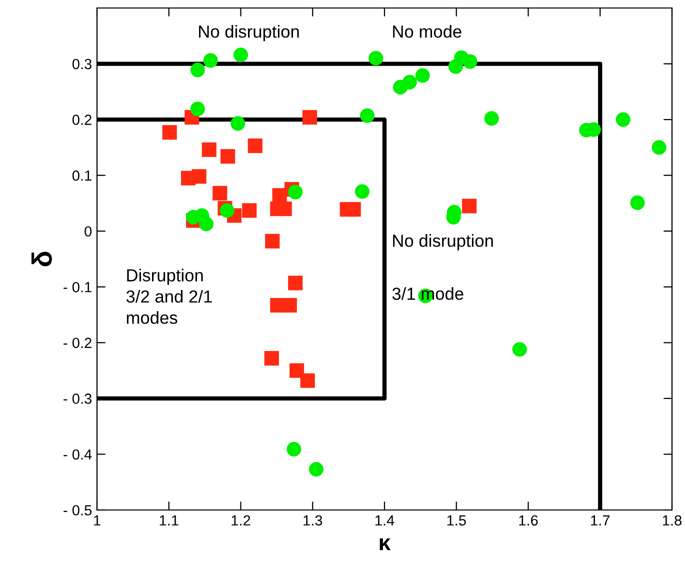  What do you see at coordinates (169, 296) in the screenshot?
I see `annotation: Disruption 3/2 and 2/1 modes` at bounding box center [169, 296].